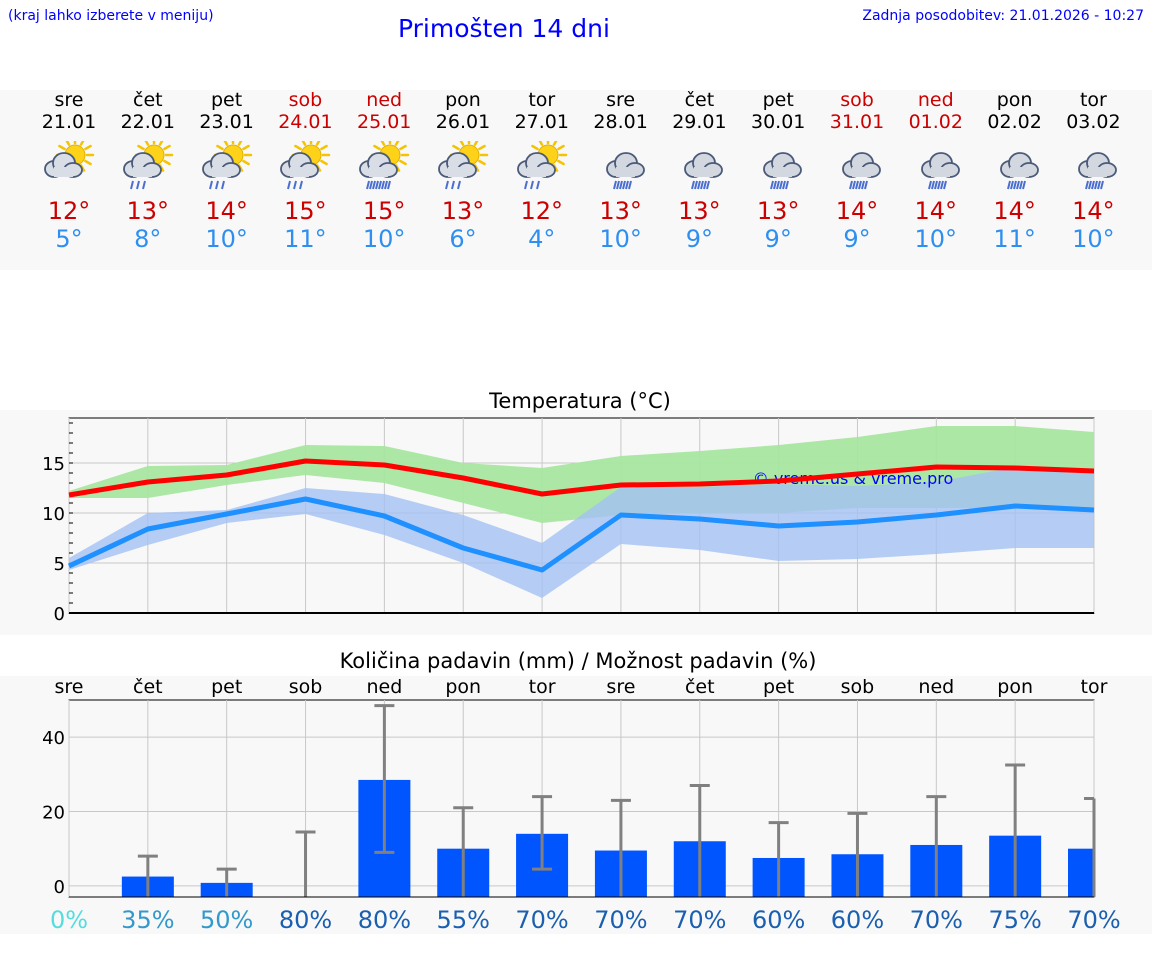 This screenshot has height=975, width=1152. What do you see at coordinates (53, 738) in the screenshot?
I see `y-tick-label: 40` at bounding box center [53, 738].